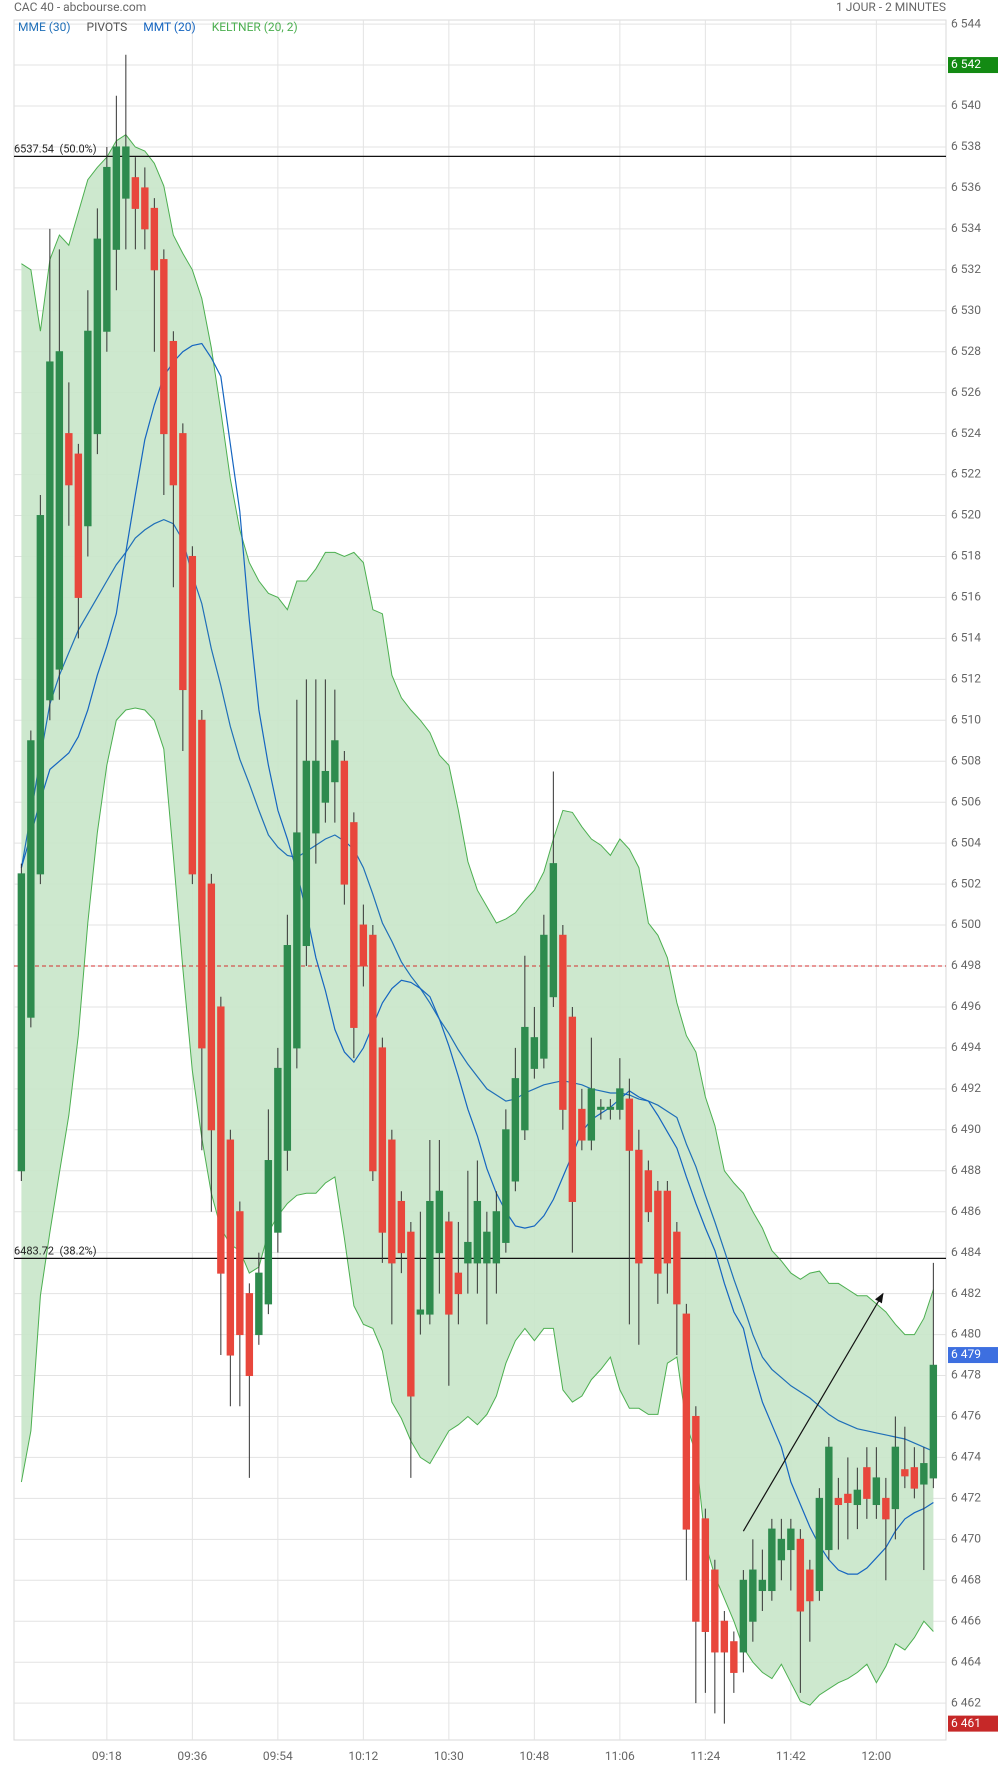 This screenshot has height=1778, width=1000. What do you see at coordinates (966, 1723) in the screenshot?
I see `price-tag-label: 6 461` at bounding box center [966, 1723].